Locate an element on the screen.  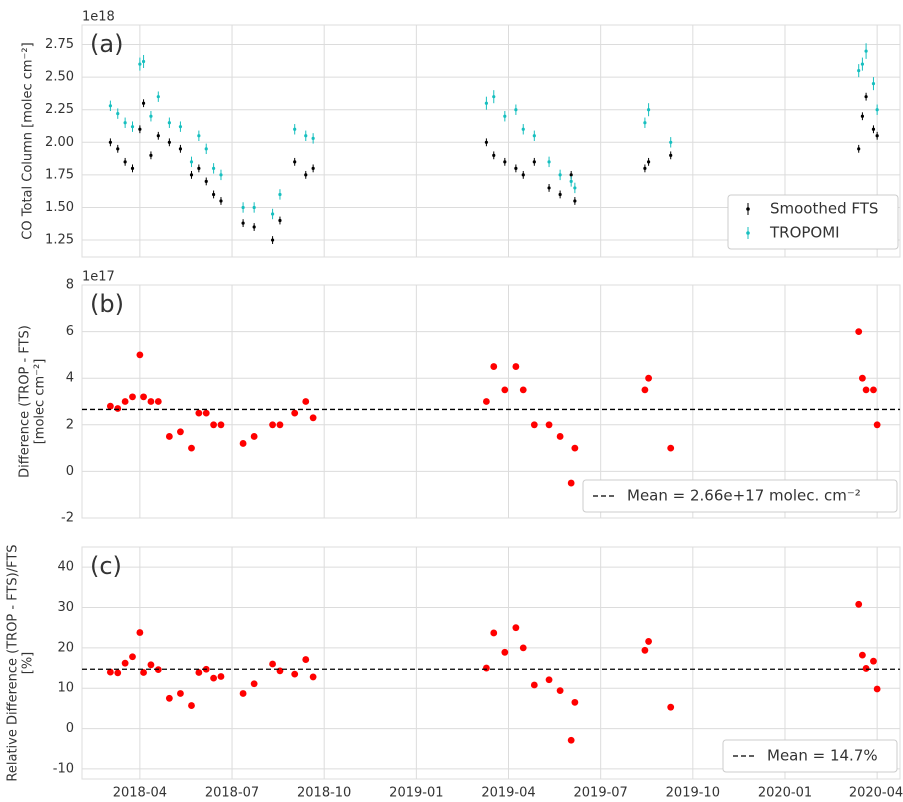
panel-label: (b) is located at coordinates (107, 304).